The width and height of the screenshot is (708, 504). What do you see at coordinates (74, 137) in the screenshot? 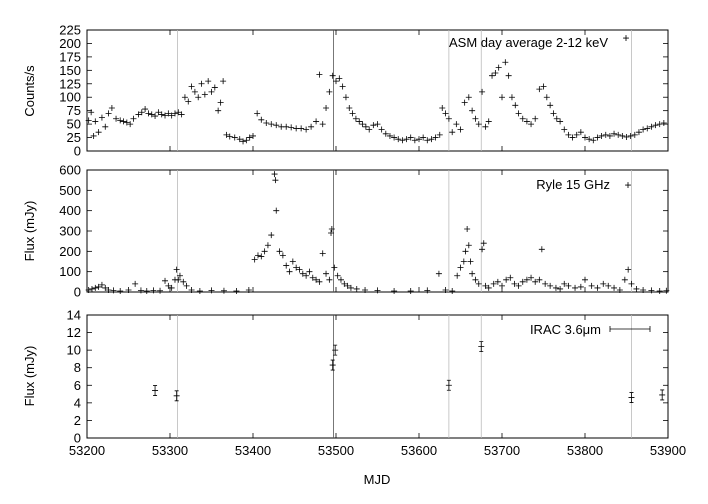
I see `asm-y-tick-label: 25` at bounding box center [74, 137].